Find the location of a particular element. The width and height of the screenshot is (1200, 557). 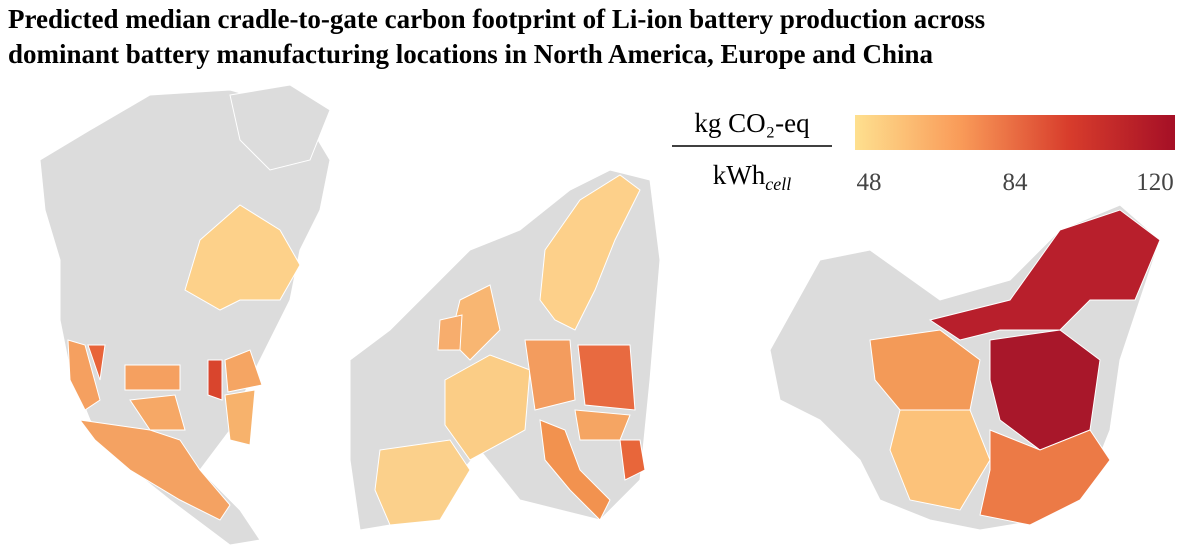

colorbar-tick-label: 84 is located at coordinates (1016, 182).